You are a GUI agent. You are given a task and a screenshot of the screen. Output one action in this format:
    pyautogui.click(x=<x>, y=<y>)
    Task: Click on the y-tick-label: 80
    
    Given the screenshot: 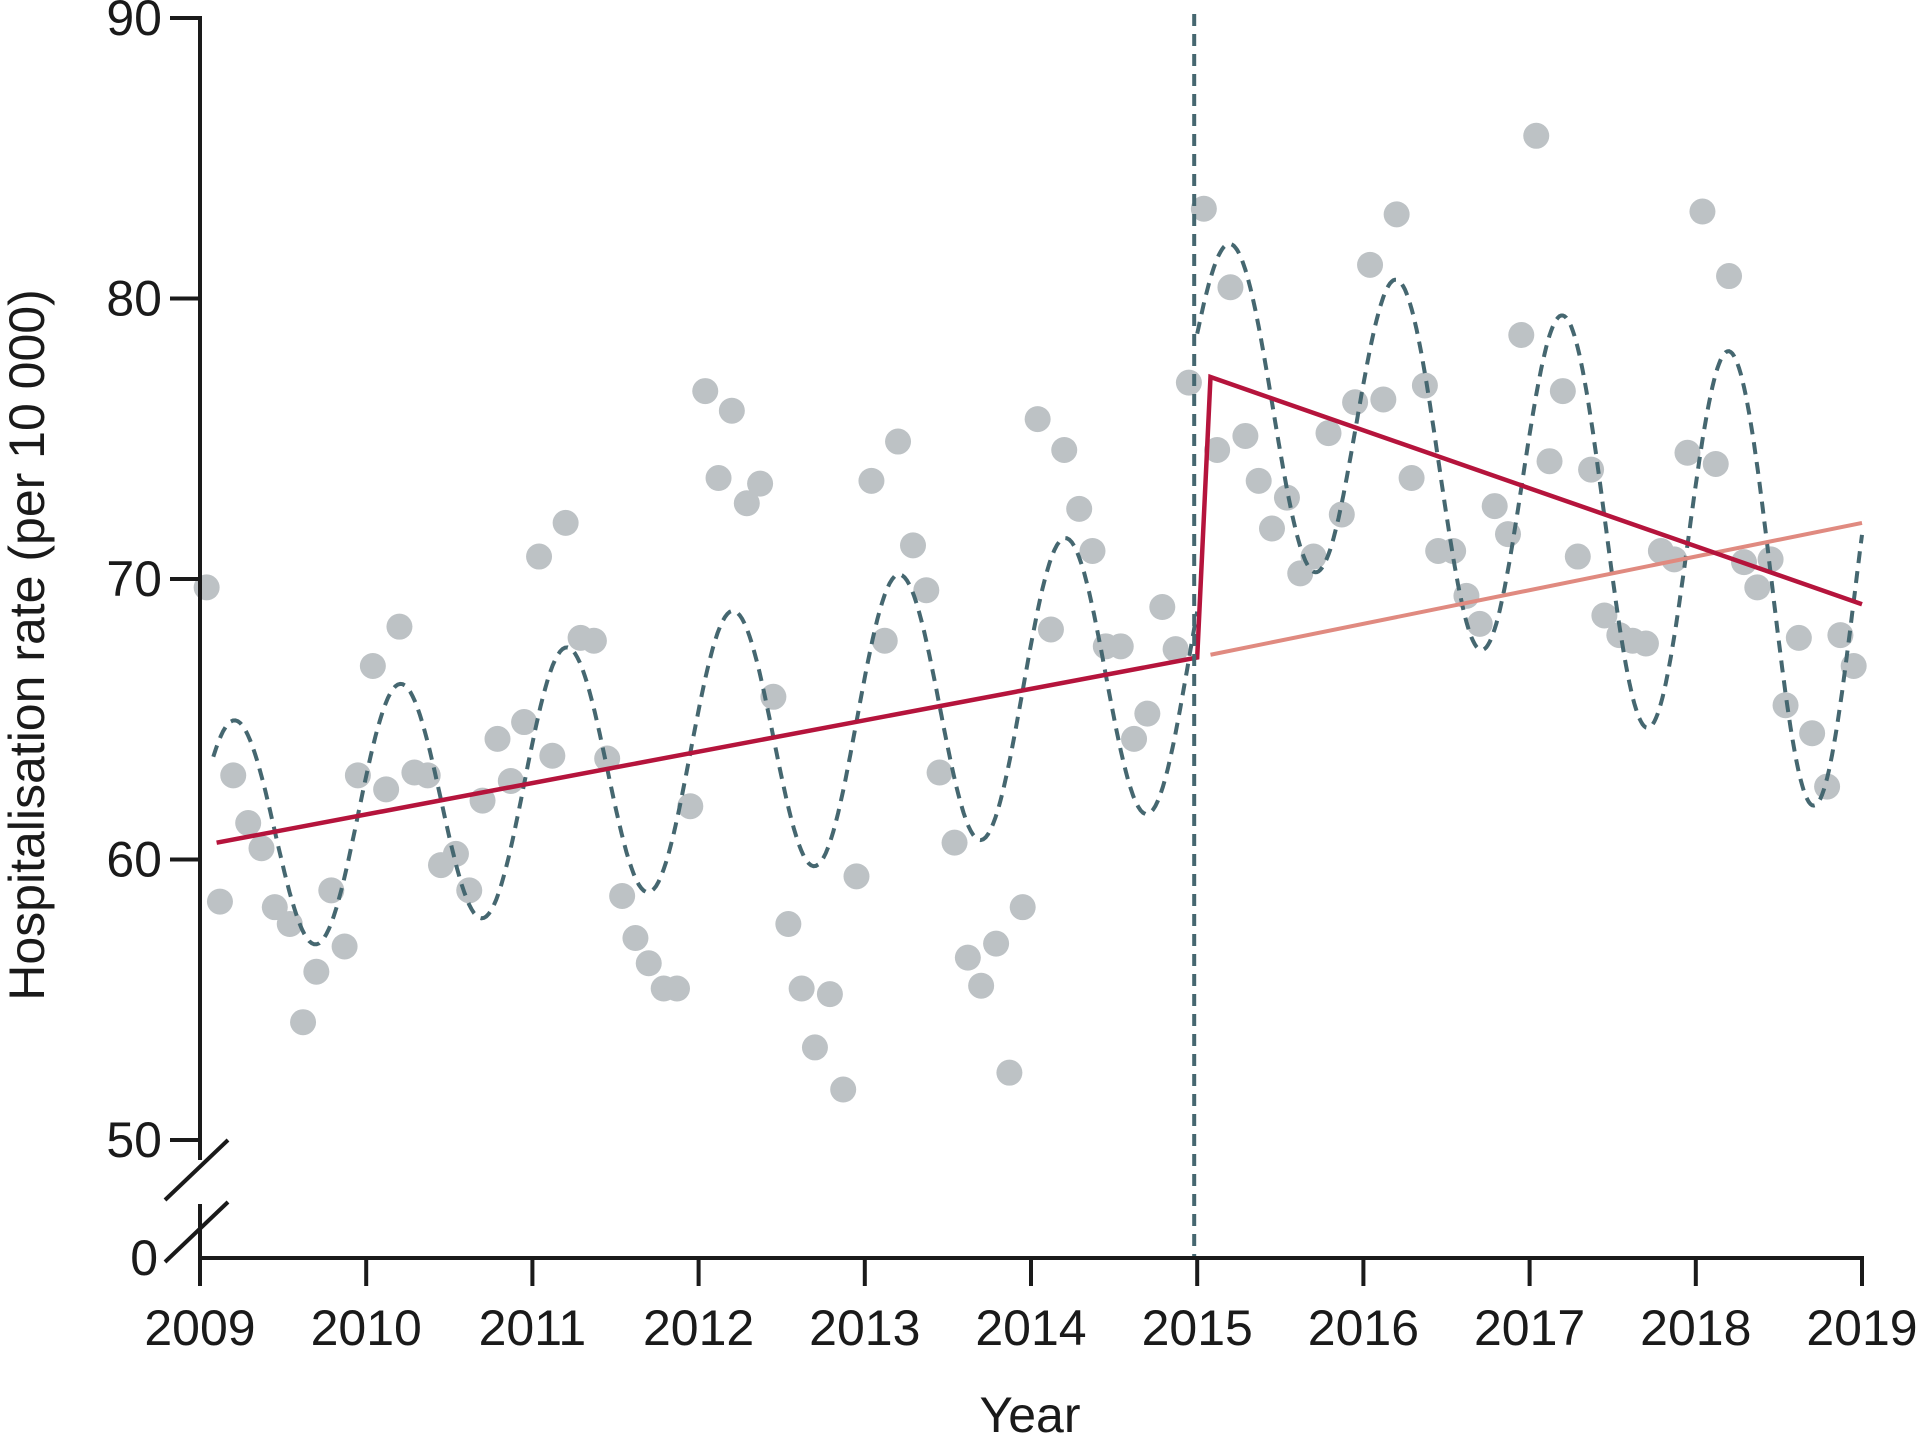 What is the action you would take?
    pyautogui.click(x=134, y=299)
    